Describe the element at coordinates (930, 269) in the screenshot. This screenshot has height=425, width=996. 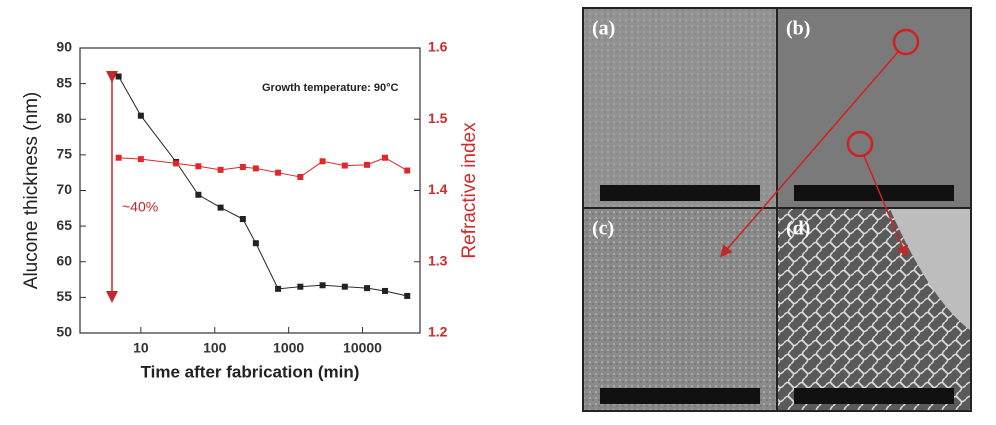
I see `sem-edge` at that location.